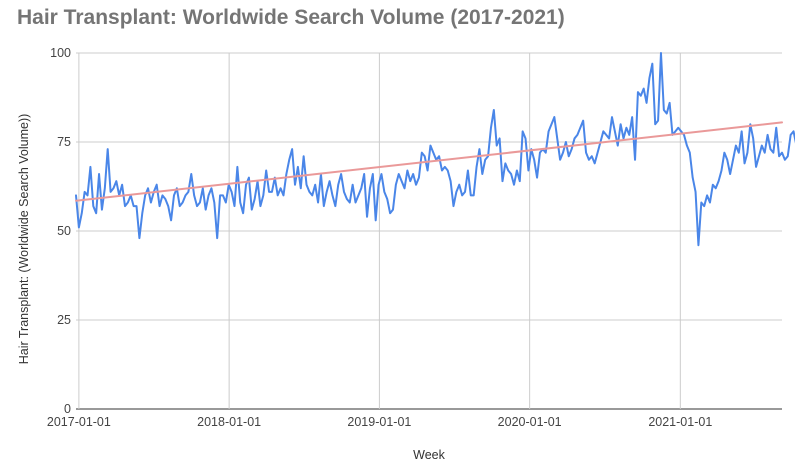 The image size is (795, 475). What do you see at coordinates (429, 455) in the screenshot?
I see `x-axis-title: Week` at bounding box center [429, 455].